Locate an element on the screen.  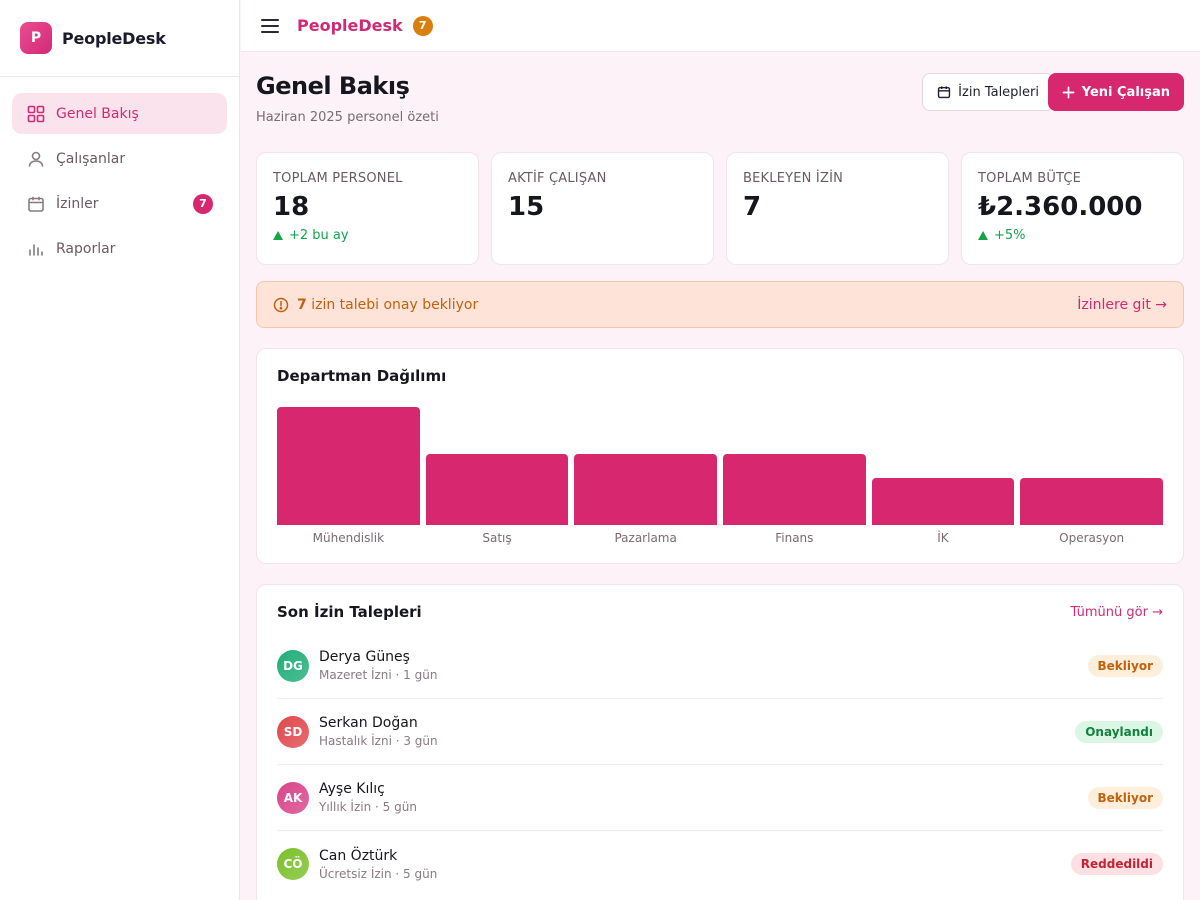
sidebar-item-label: İzinler is located at coordinates (77, 203).